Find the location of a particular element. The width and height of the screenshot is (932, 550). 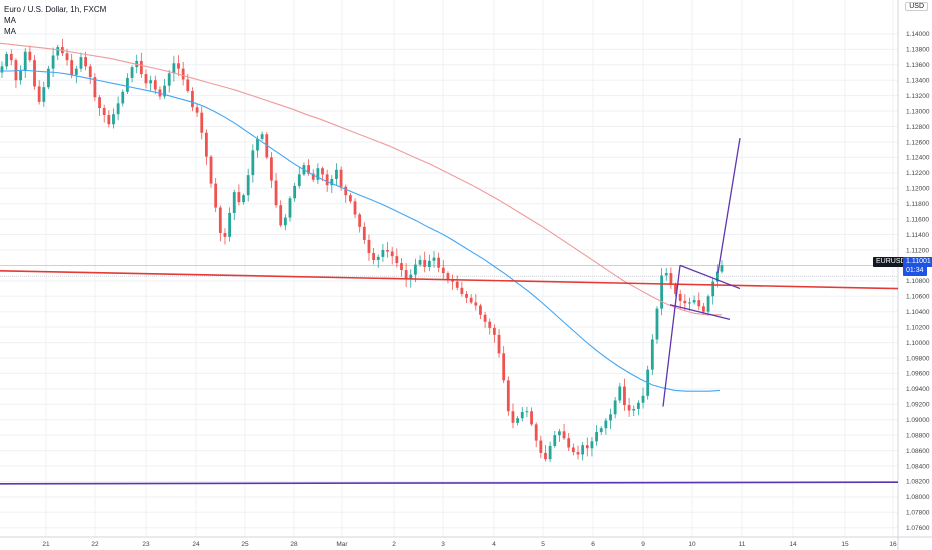

resistance-trendline is located at coordinates (449, 280).